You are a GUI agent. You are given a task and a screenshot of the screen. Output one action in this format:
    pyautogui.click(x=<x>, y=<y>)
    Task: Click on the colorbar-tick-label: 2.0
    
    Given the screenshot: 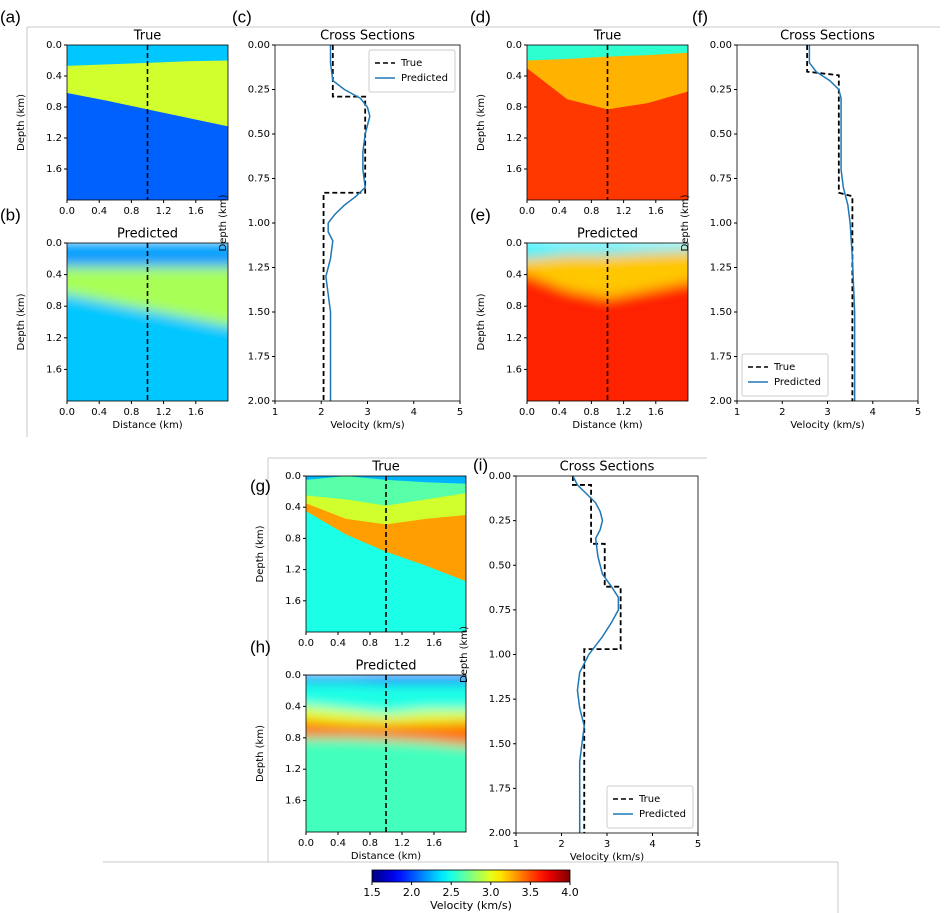 What is the action you would take?
    pyautogui.click(x=412, y=892)
    